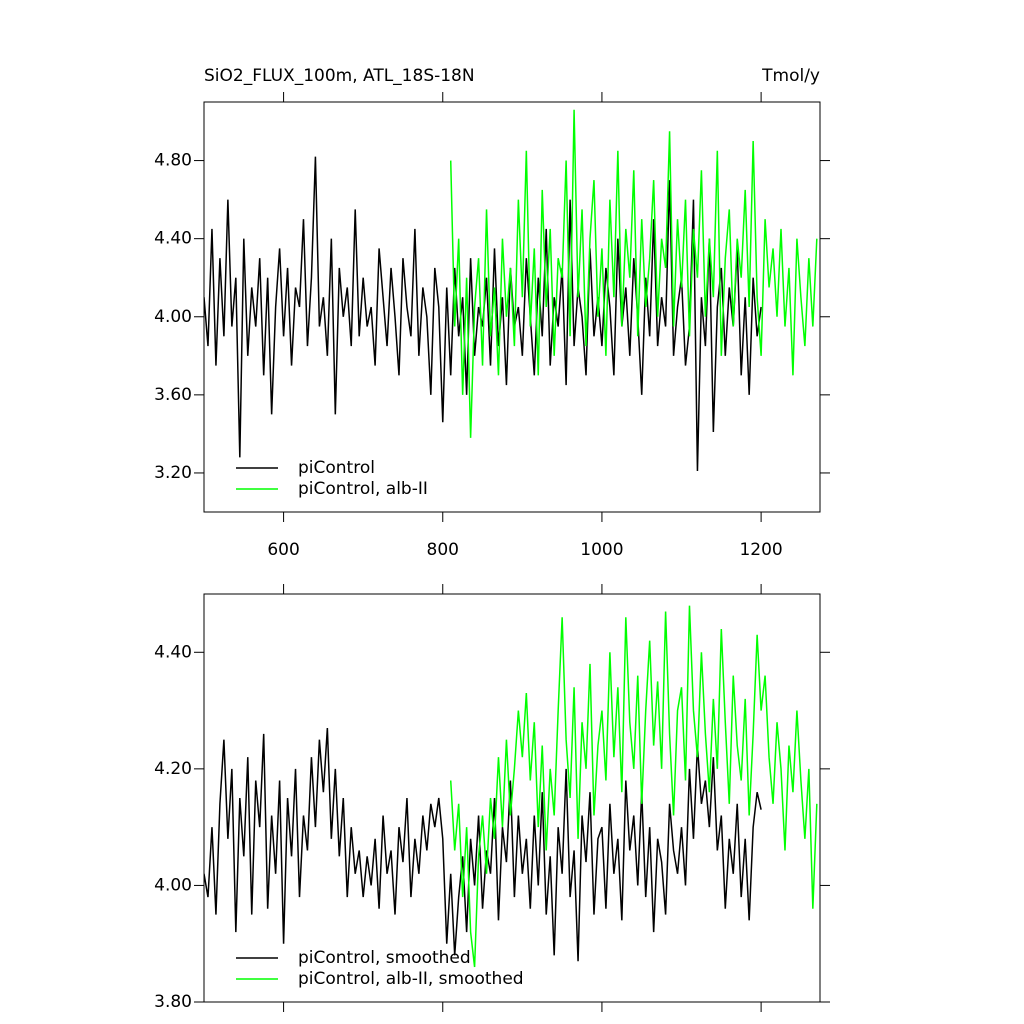 This screenshot has height=1024, width=1024. What do you see at coordinates (283, 550) in the screenshot?
I see `x-tick-label: 600` at bounding box center [283, 550].